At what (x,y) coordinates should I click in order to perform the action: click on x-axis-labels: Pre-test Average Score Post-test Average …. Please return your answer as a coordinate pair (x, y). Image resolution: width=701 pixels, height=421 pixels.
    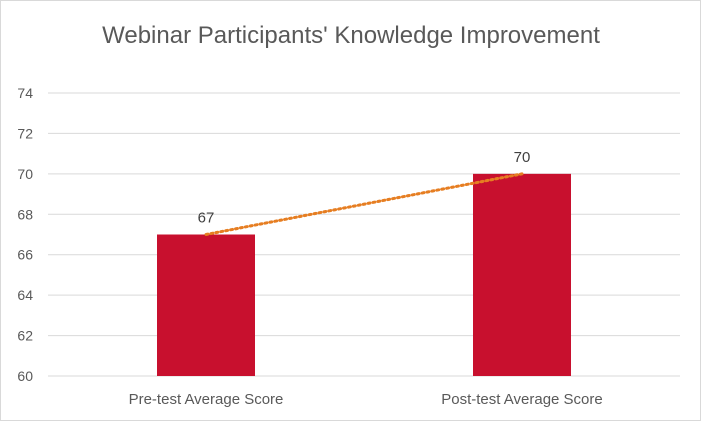
    Looking at the image, I should click on (366, 399).